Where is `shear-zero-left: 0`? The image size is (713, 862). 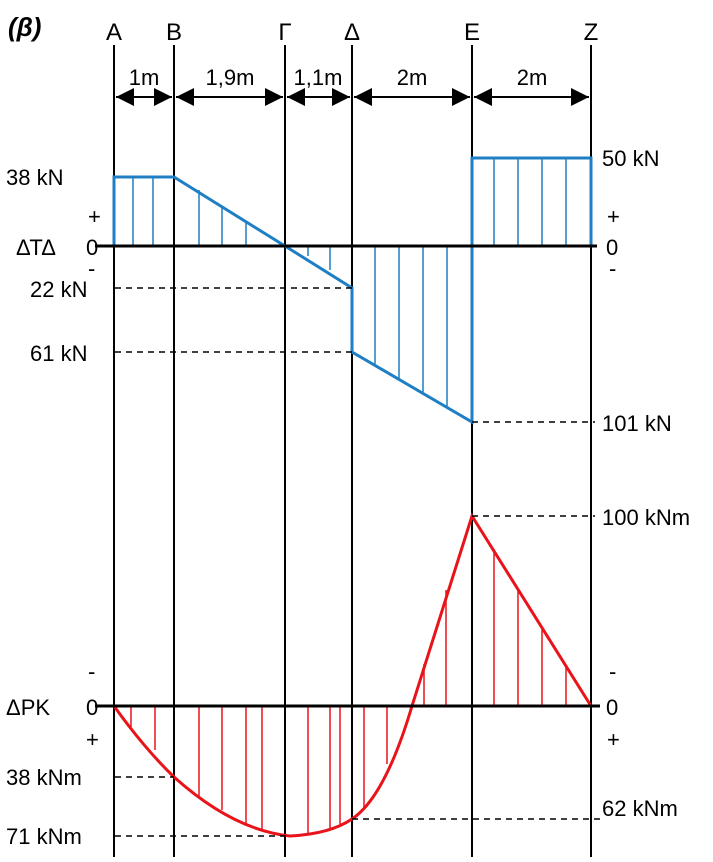
shear-zero-left: 0 is located at coordinates (92, 247).